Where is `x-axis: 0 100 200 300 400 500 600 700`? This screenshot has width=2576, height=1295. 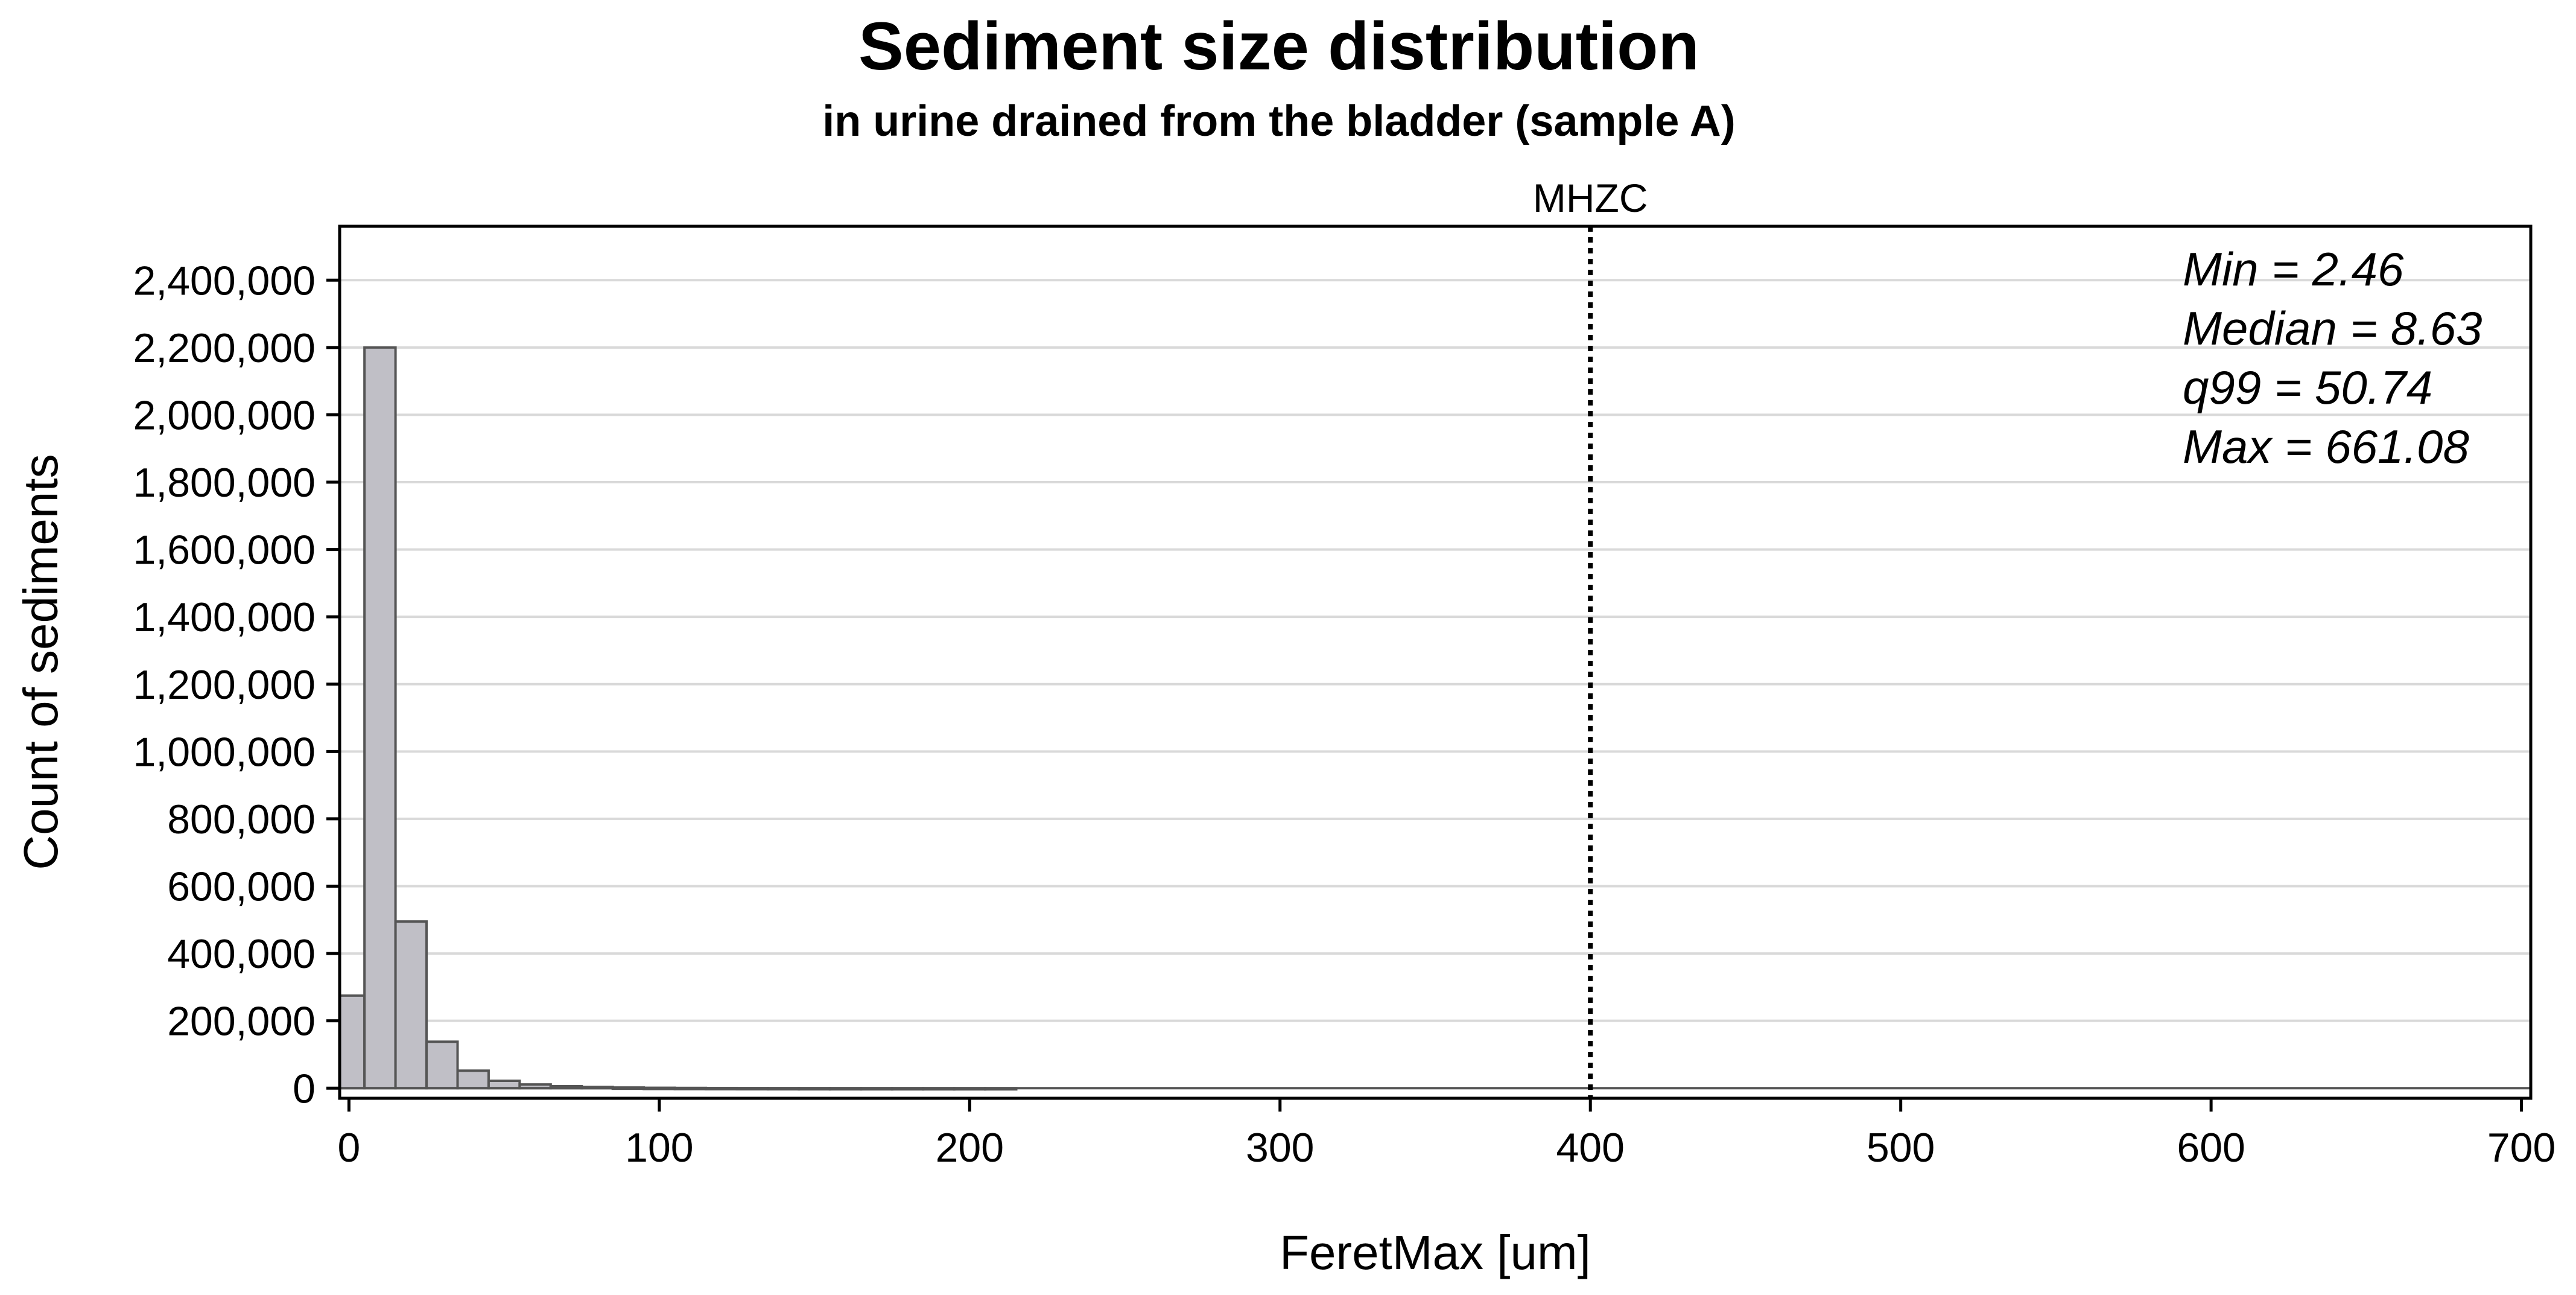 x-axis: 0 100 200 300 400 500 600 700 is located at coordinates (1446, 1134).